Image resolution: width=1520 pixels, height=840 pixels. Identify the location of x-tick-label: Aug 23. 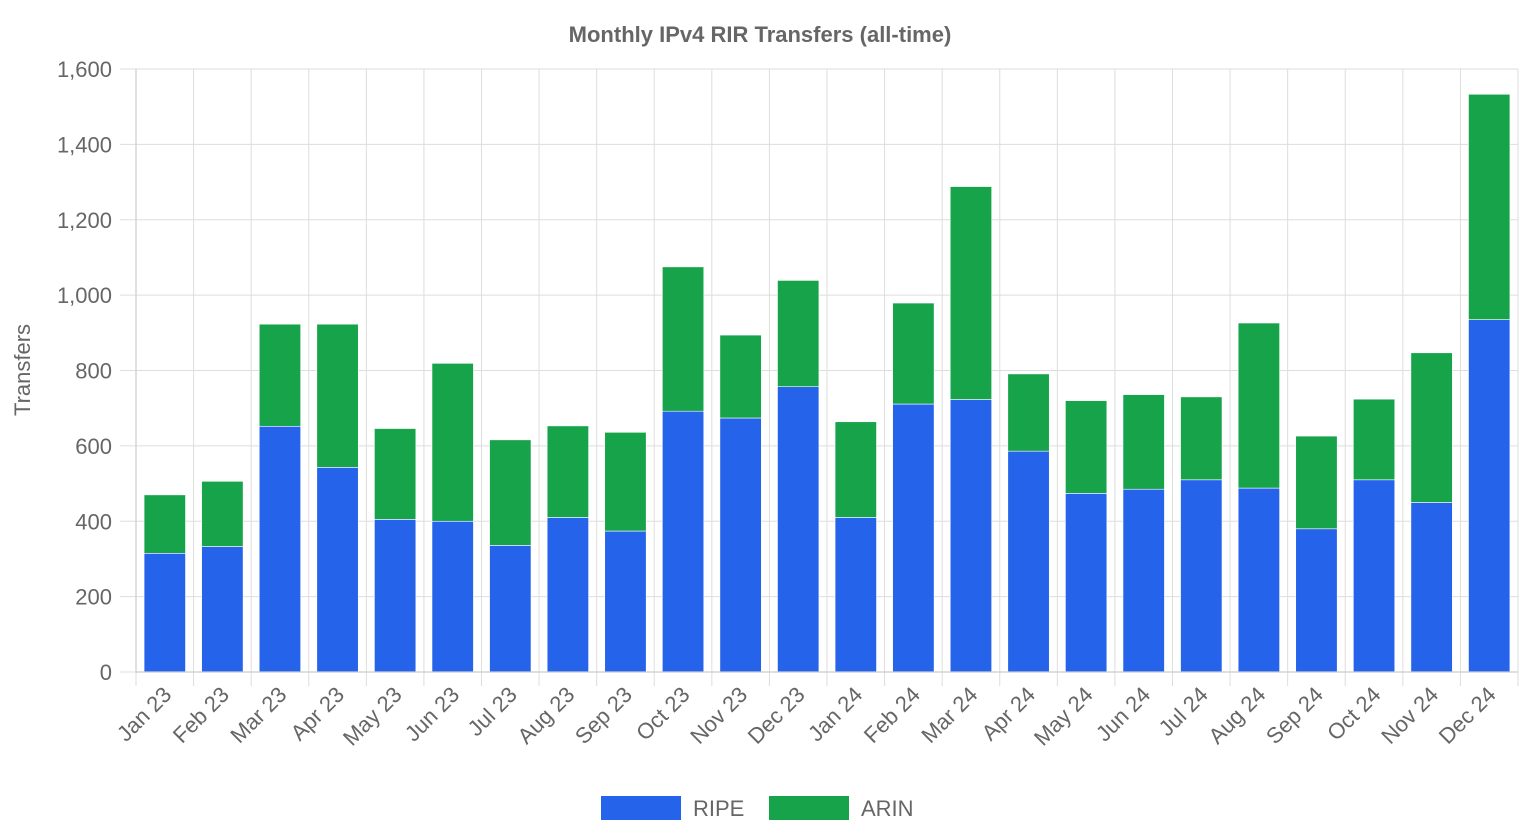
(545, 715).